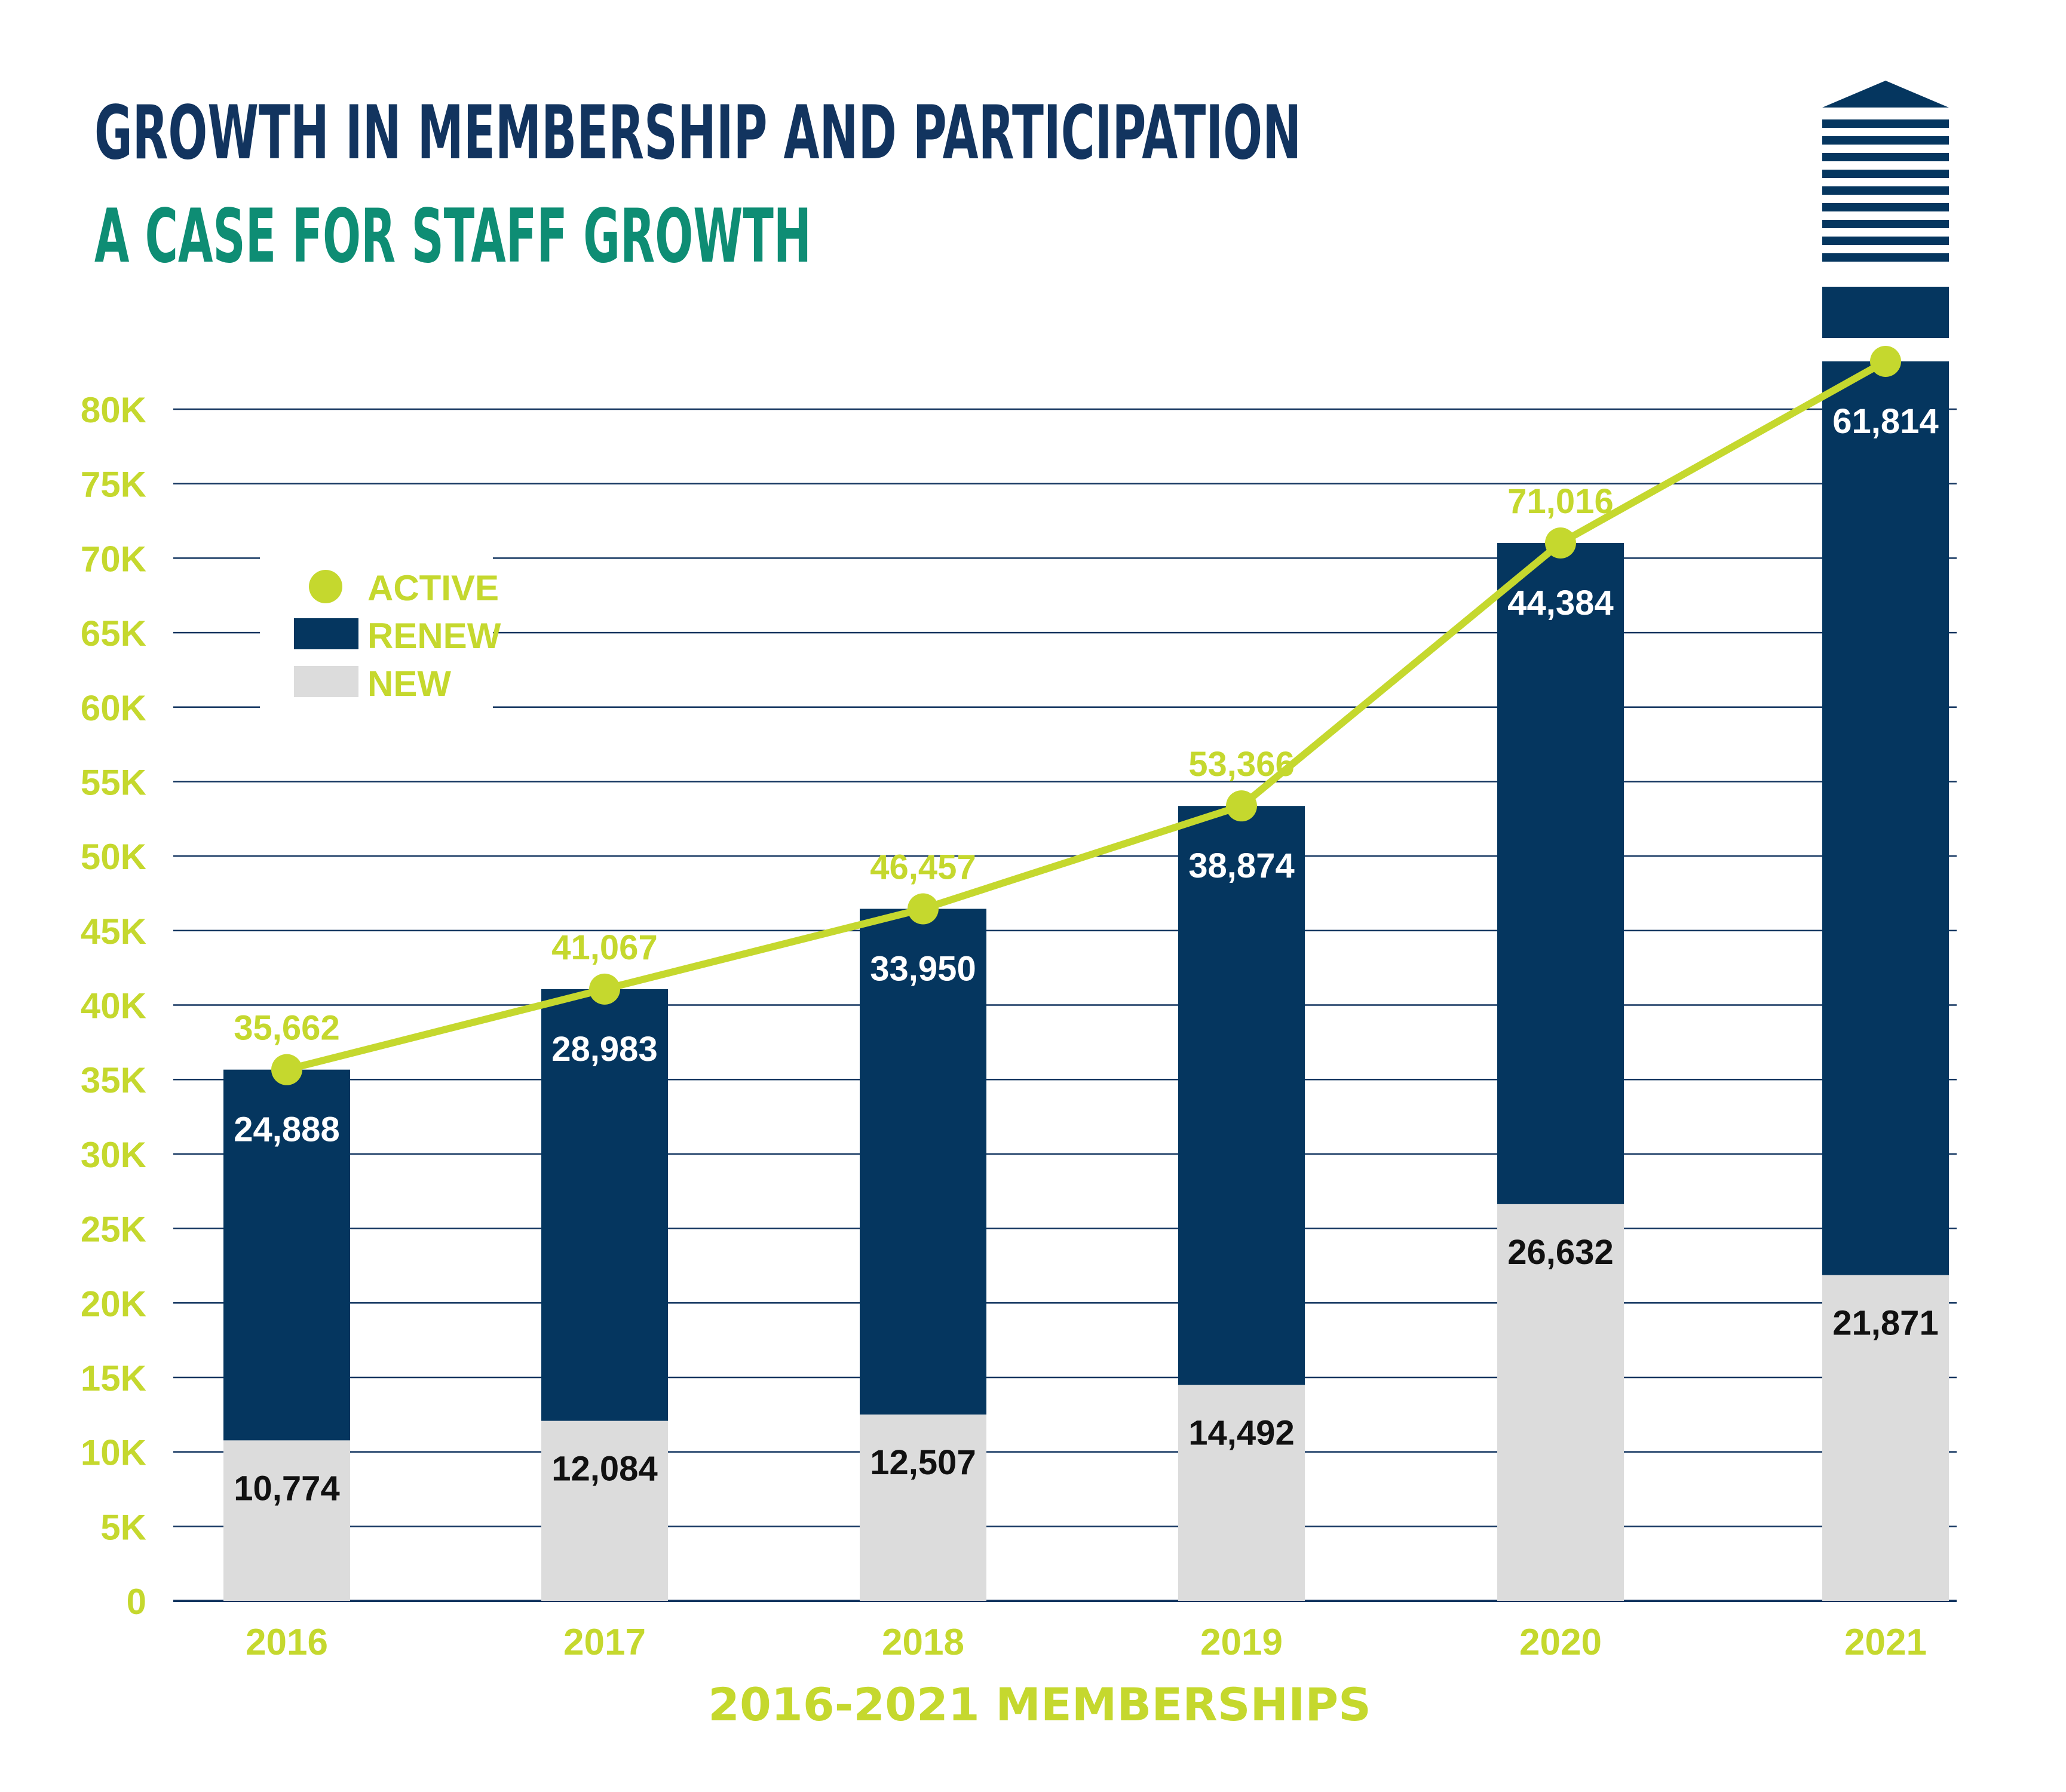  What do you see at coordinates (113, 1378) in the screenshot?
I see `y-tick-label: 15K` at bounding box center [113, 1378].